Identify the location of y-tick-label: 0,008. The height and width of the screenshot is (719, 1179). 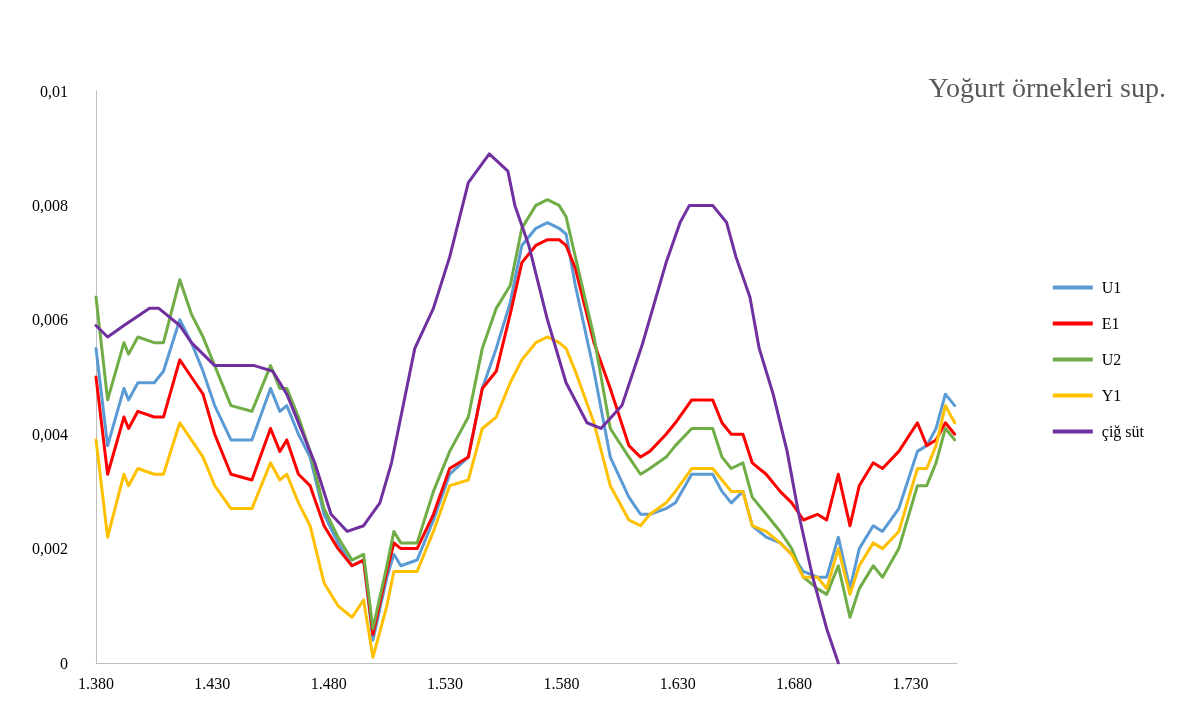
(50, 205).